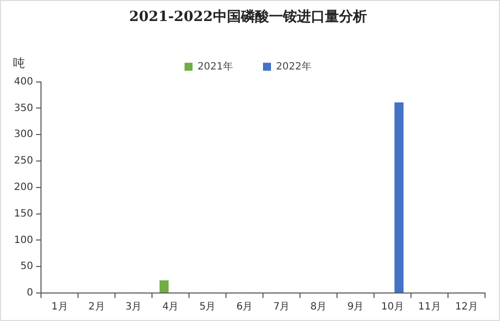 This screenshot has height=321, width=500. I want to click on x-tick-label: 12月, so click(466, 307).